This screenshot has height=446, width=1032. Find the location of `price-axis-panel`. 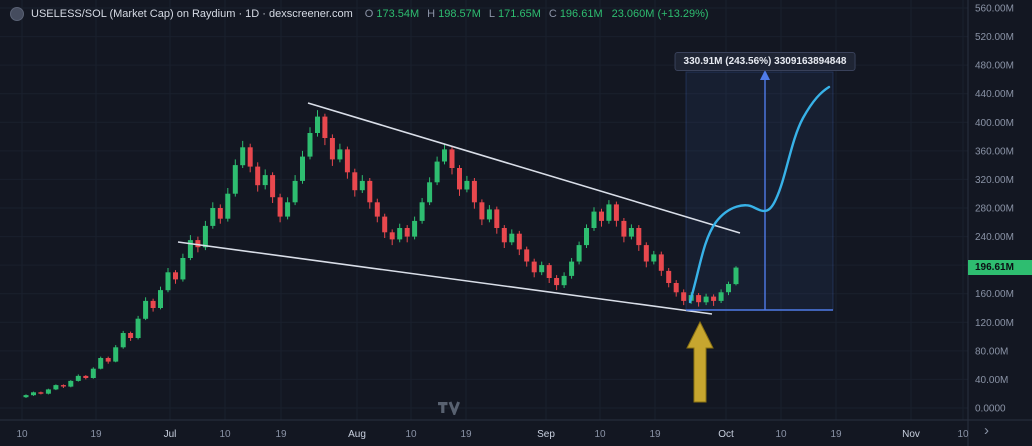

price-axis-panel is located at coordinates (1000, 223).